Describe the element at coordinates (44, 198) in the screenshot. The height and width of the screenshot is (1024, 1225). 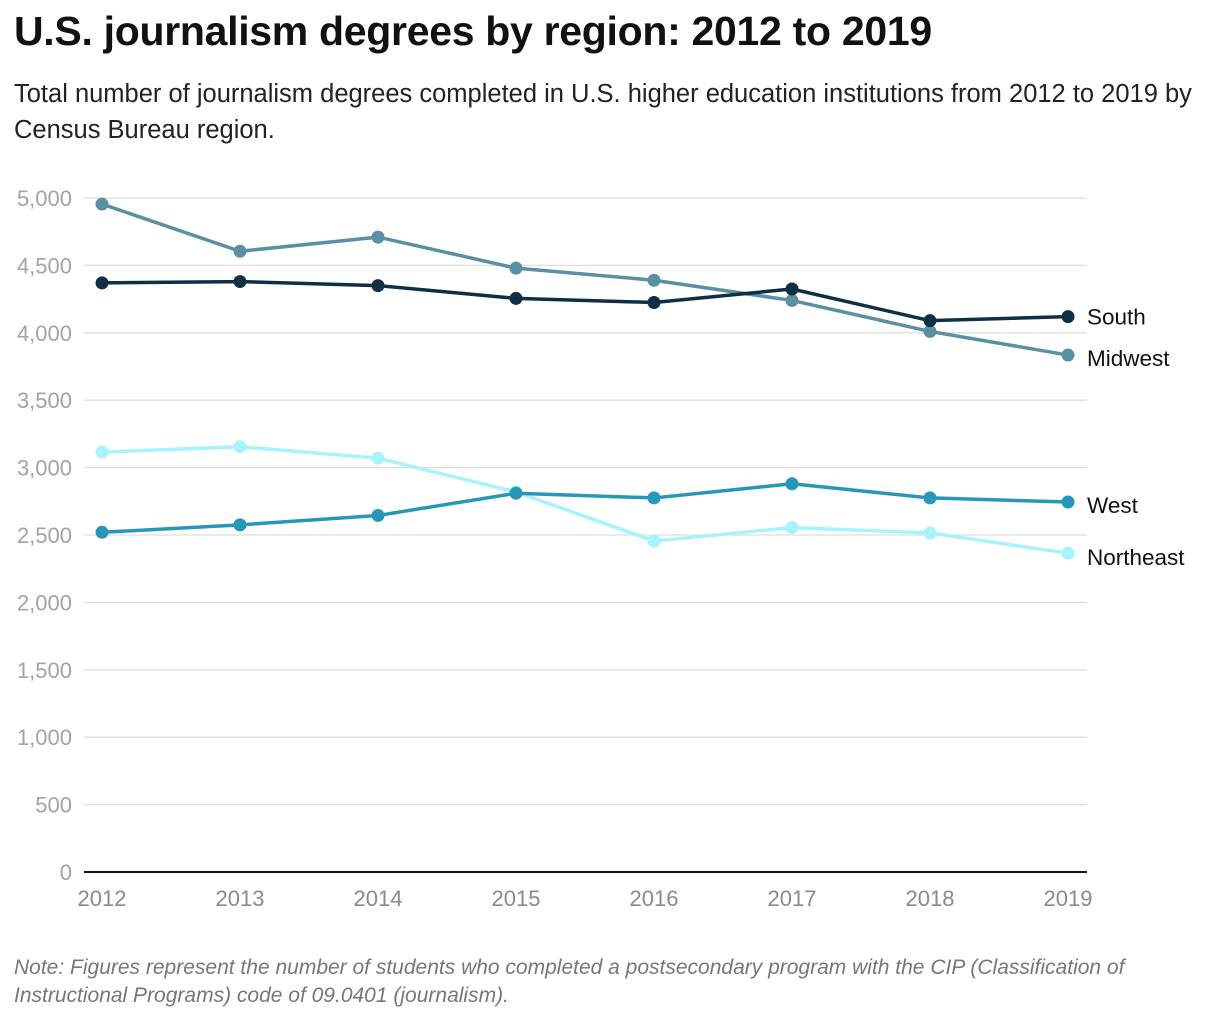
I see `y-tick-label: 5,000` at that location.